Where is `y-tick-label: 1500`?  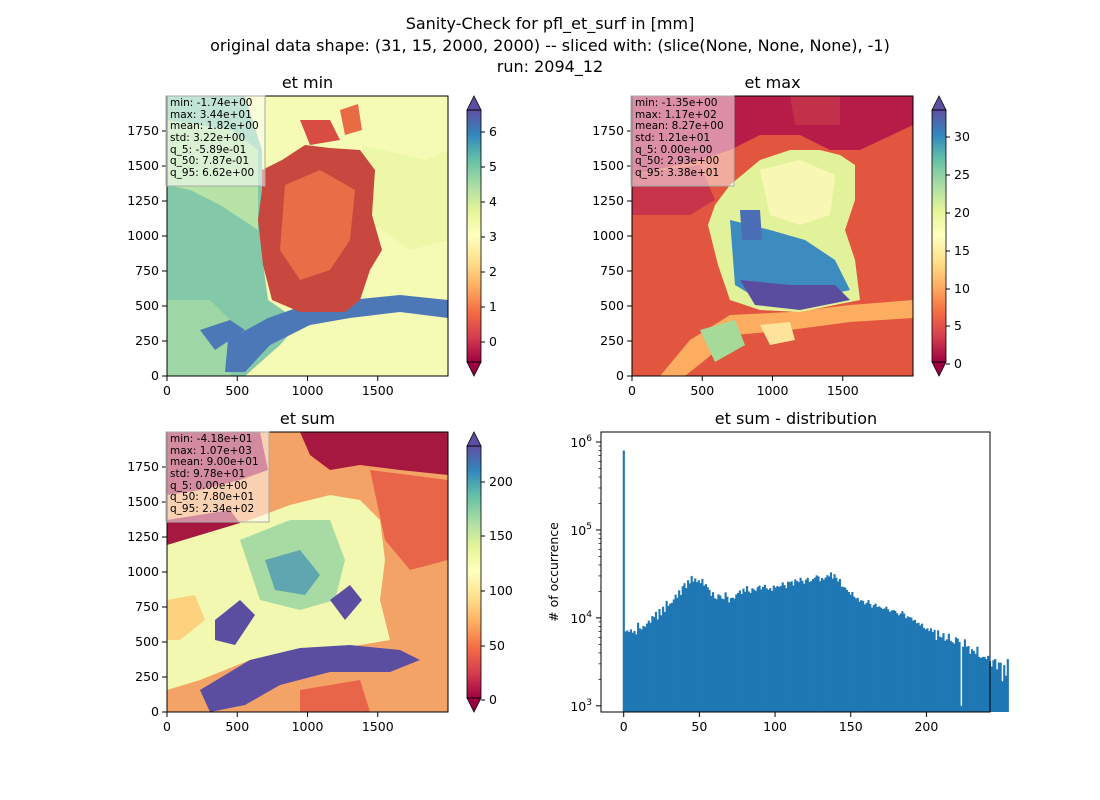
y-tick-label: 1500 is located at coordinates (143, 501).